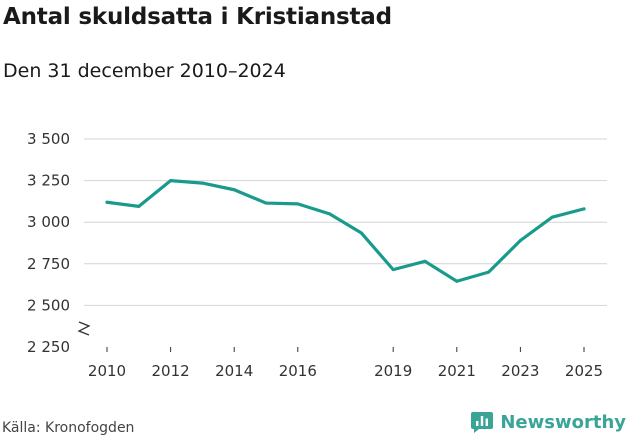 The width and height of the screenshot is (631, 439). What do you see at coordinates (107, 371) in the screenshot?
I see `x-tick-label: 2010` at bounding box center [107, 371].